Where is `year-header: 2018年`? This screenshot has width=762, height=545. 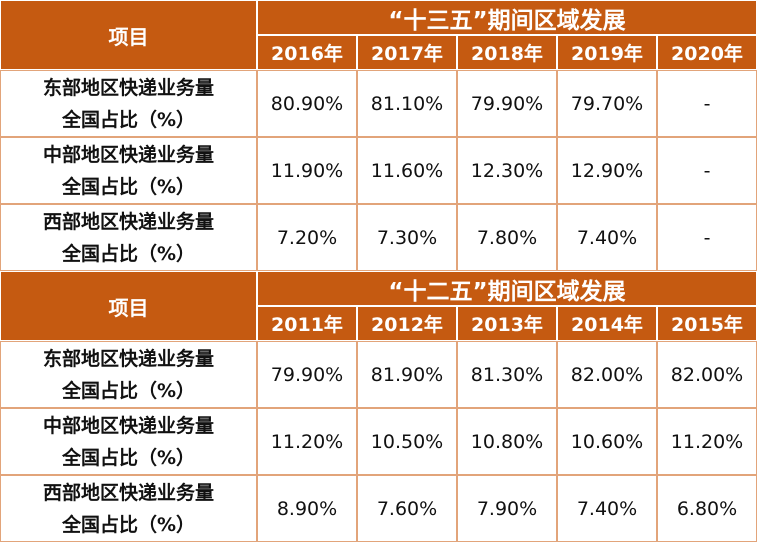 year-header: 2018年 is located at coordinates (507, 52).